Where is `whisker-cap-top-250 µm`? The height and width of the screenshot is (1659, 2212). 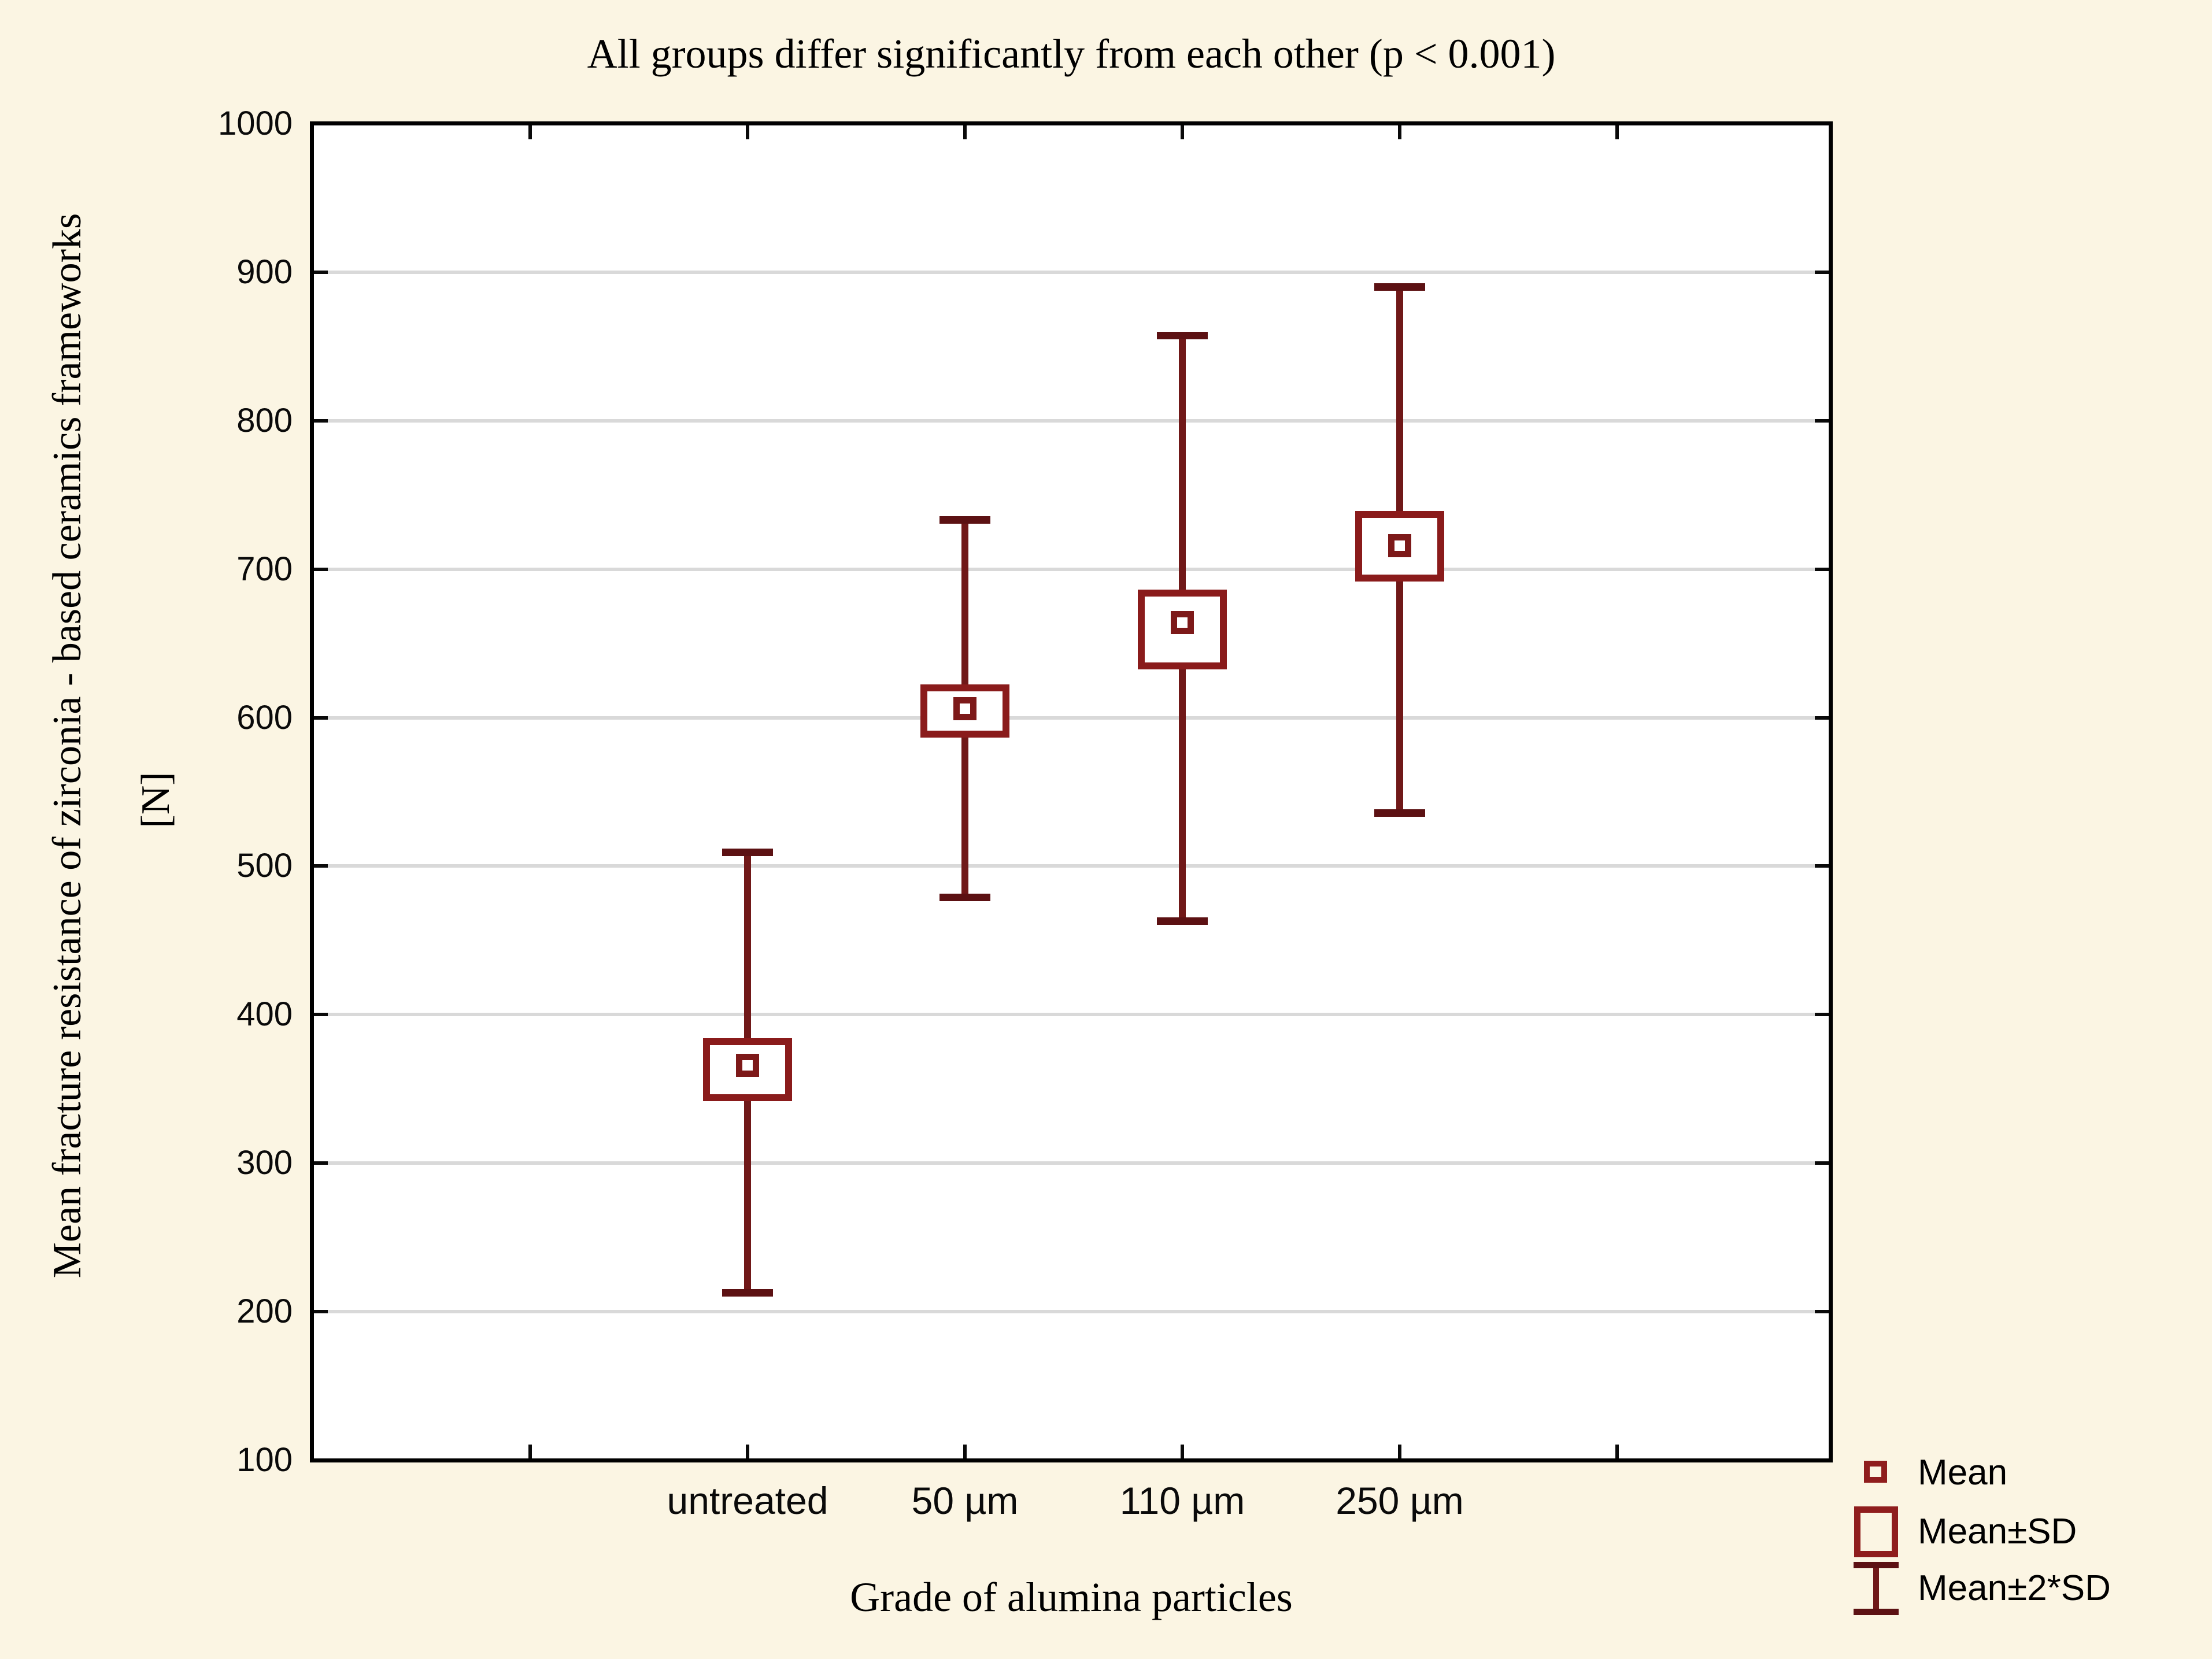 whisker-cap-top-250 µm is located at coordinates (1399, 287).